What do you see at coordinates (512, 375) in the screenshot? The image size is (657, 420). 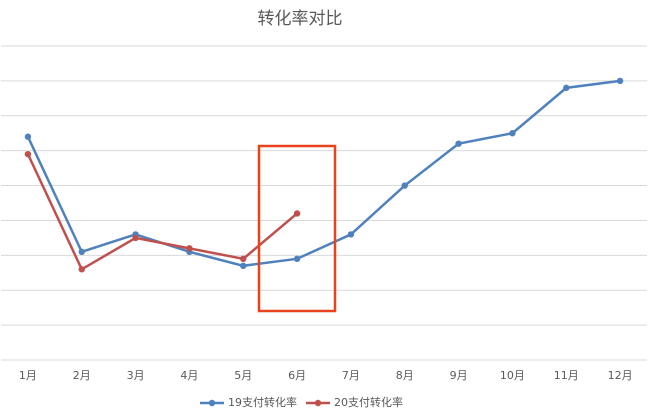 I see `x-tick-label: 10月` at bounding box center [512, 375].